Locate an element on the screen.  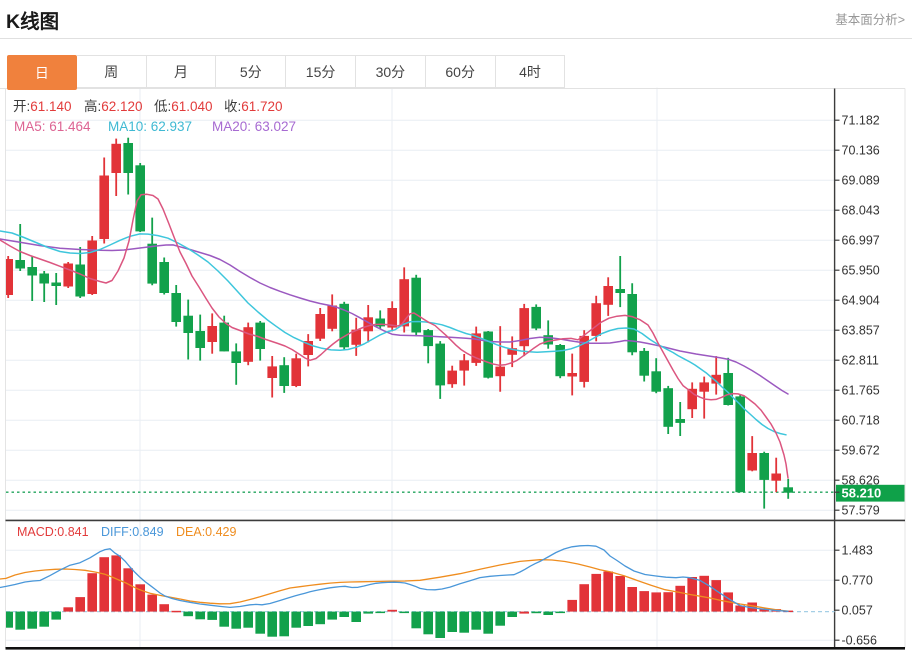
svg-text: 66.997 is located at coordinates (861, 241).